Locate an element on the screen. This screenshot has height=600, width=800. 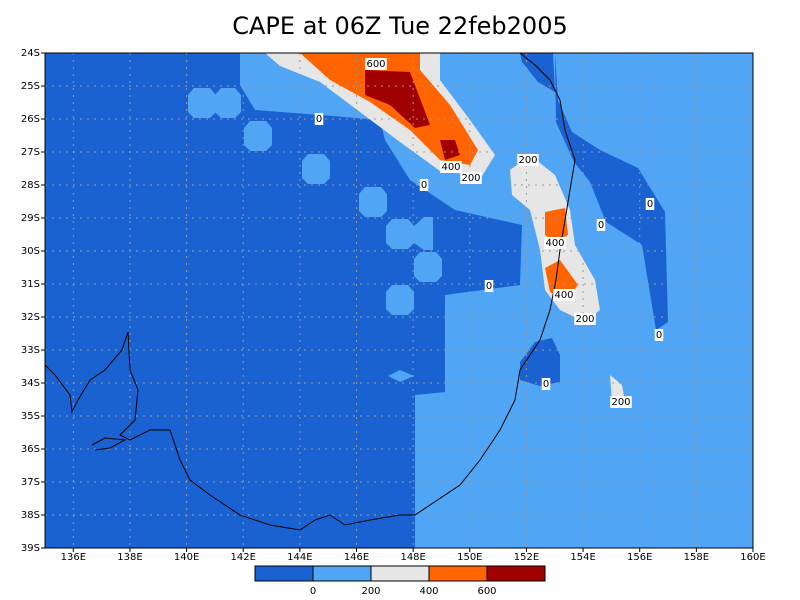
fill-gray is located at coordinates (617, 388).